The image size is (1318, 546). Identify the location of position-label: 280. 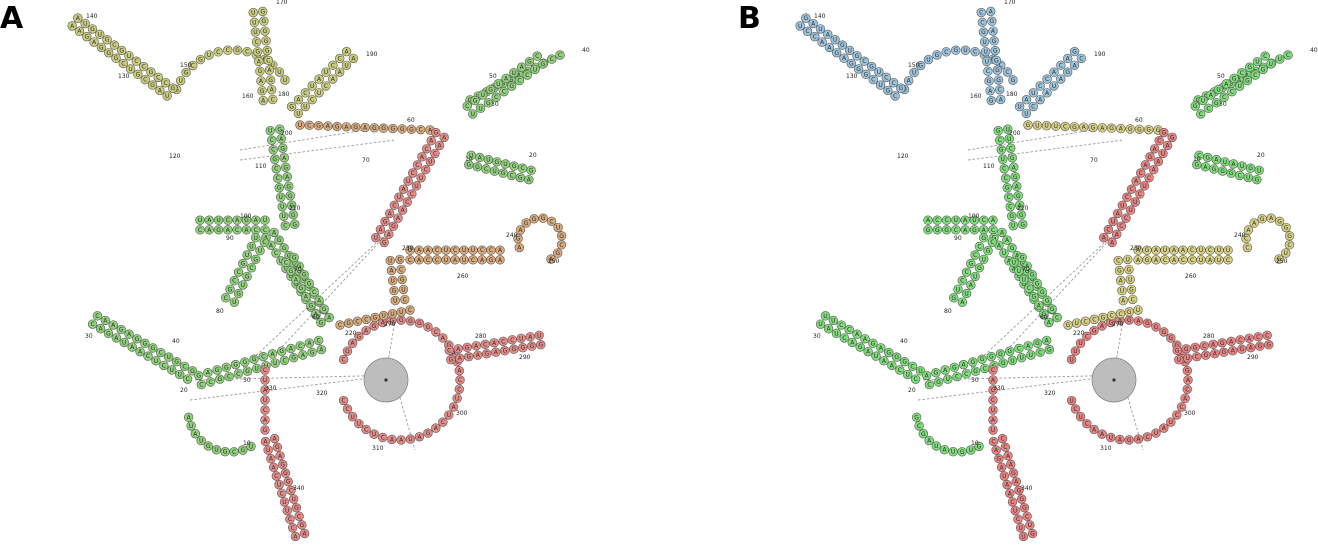
(481, 336).